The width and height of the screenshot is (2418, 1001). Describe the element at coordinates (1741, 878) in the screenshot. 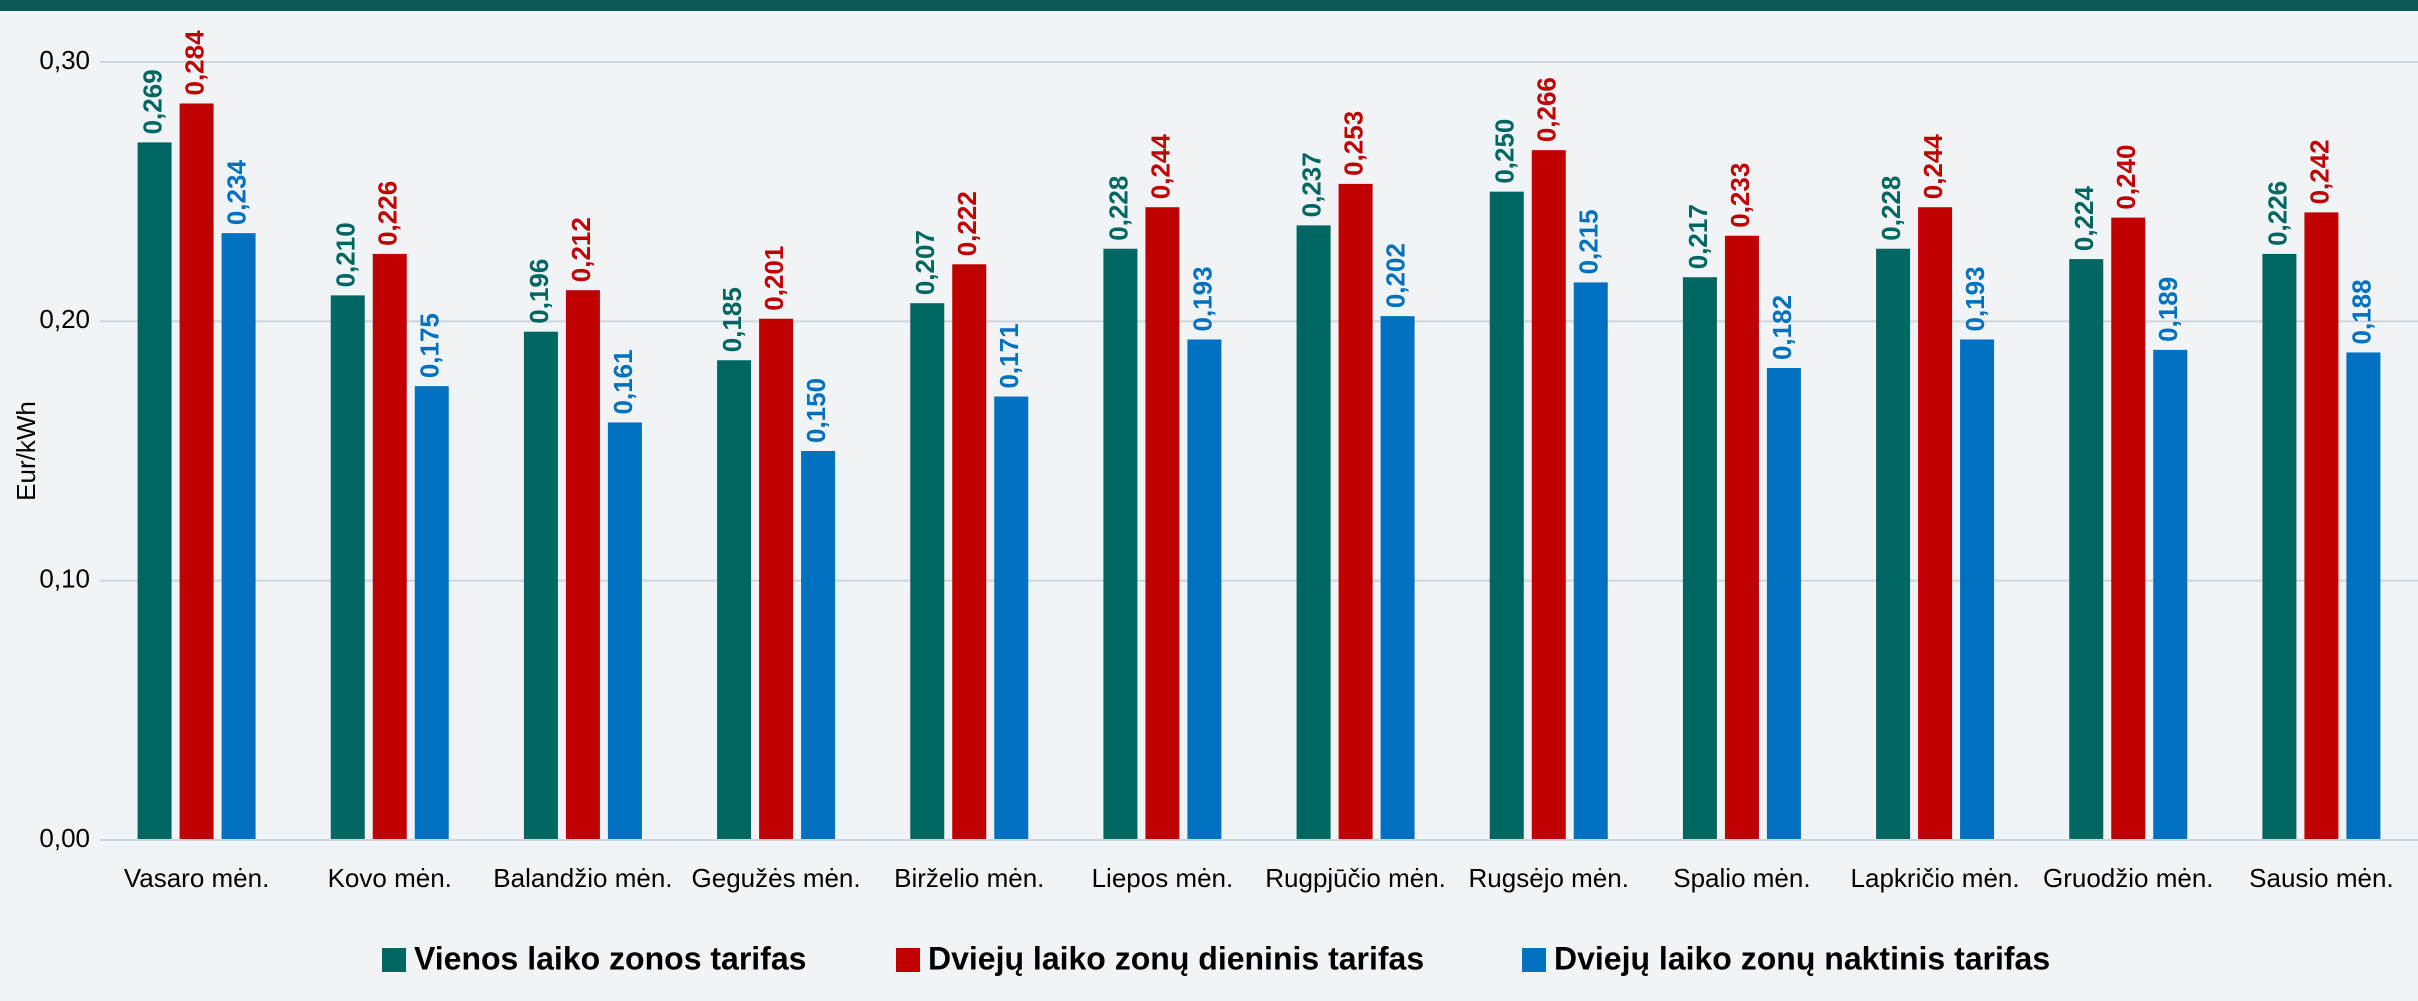

I see `x-tick-label: Spalio mėn.` at that location.